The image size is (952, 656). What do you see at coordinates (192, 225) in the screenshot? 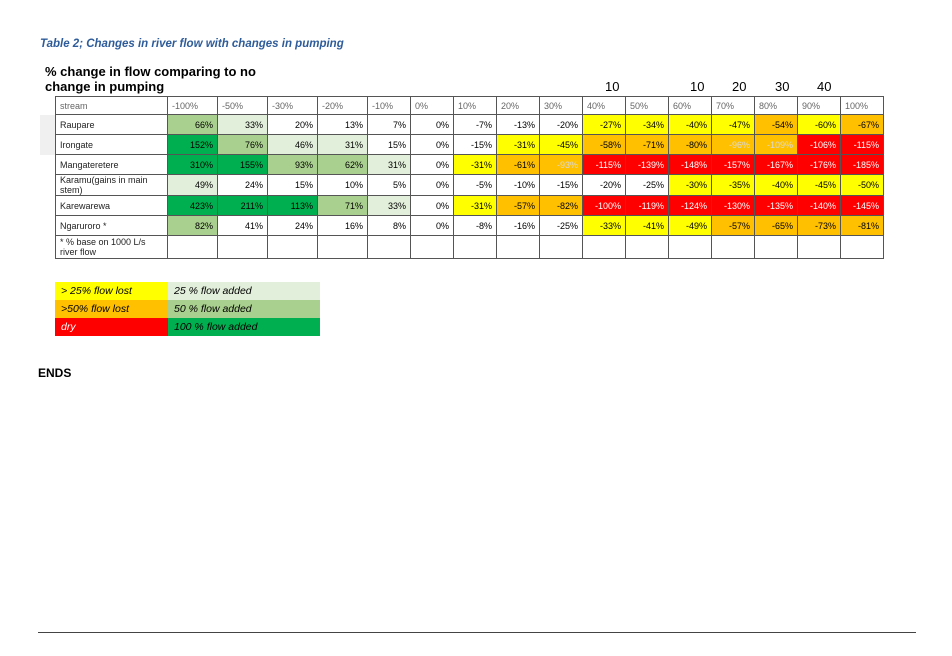
I see `value-cell: 82%` at bounding box center [192, 225].